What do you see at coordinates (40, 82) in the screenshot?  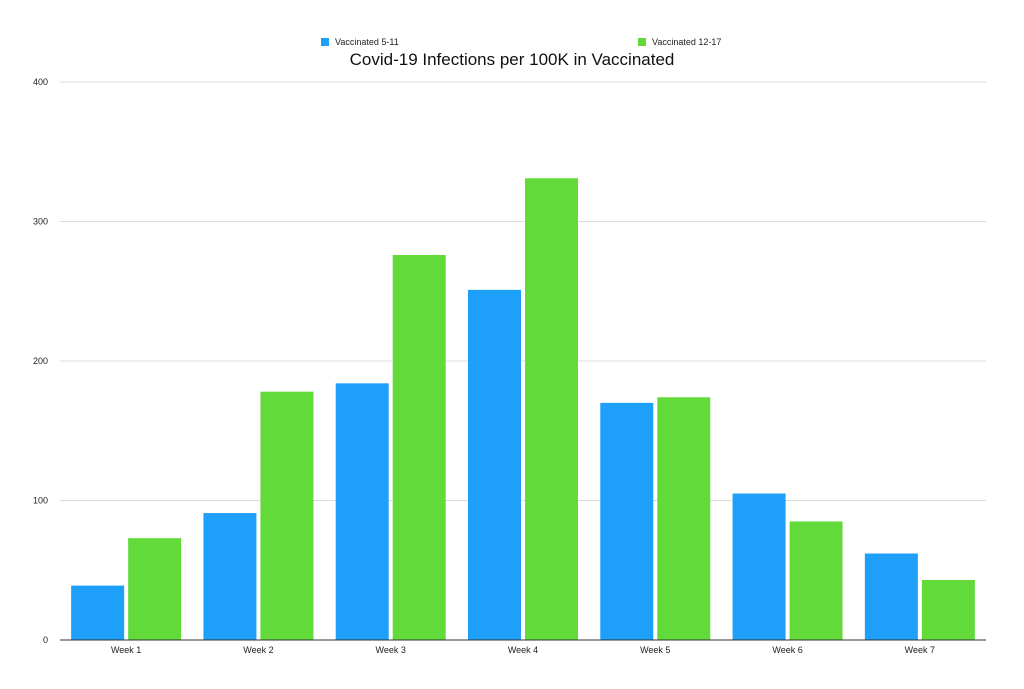 I see `y-tick-label: 400` at bounding box center [40, 82].